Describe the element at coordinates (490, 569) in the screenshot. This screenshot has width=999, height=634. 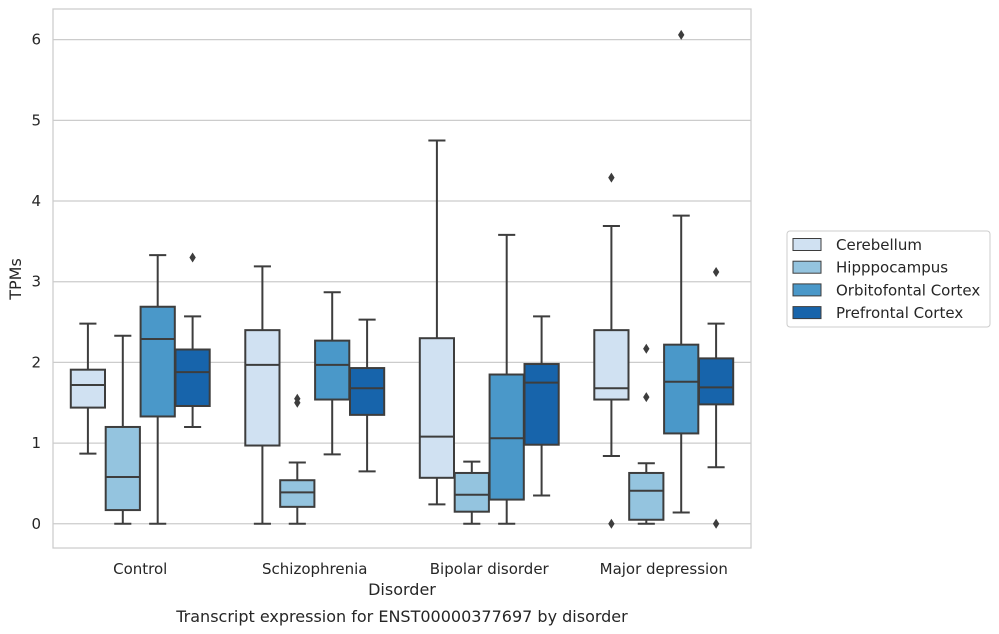
I see `x-tick-label: Bipolar disorder` at that location.